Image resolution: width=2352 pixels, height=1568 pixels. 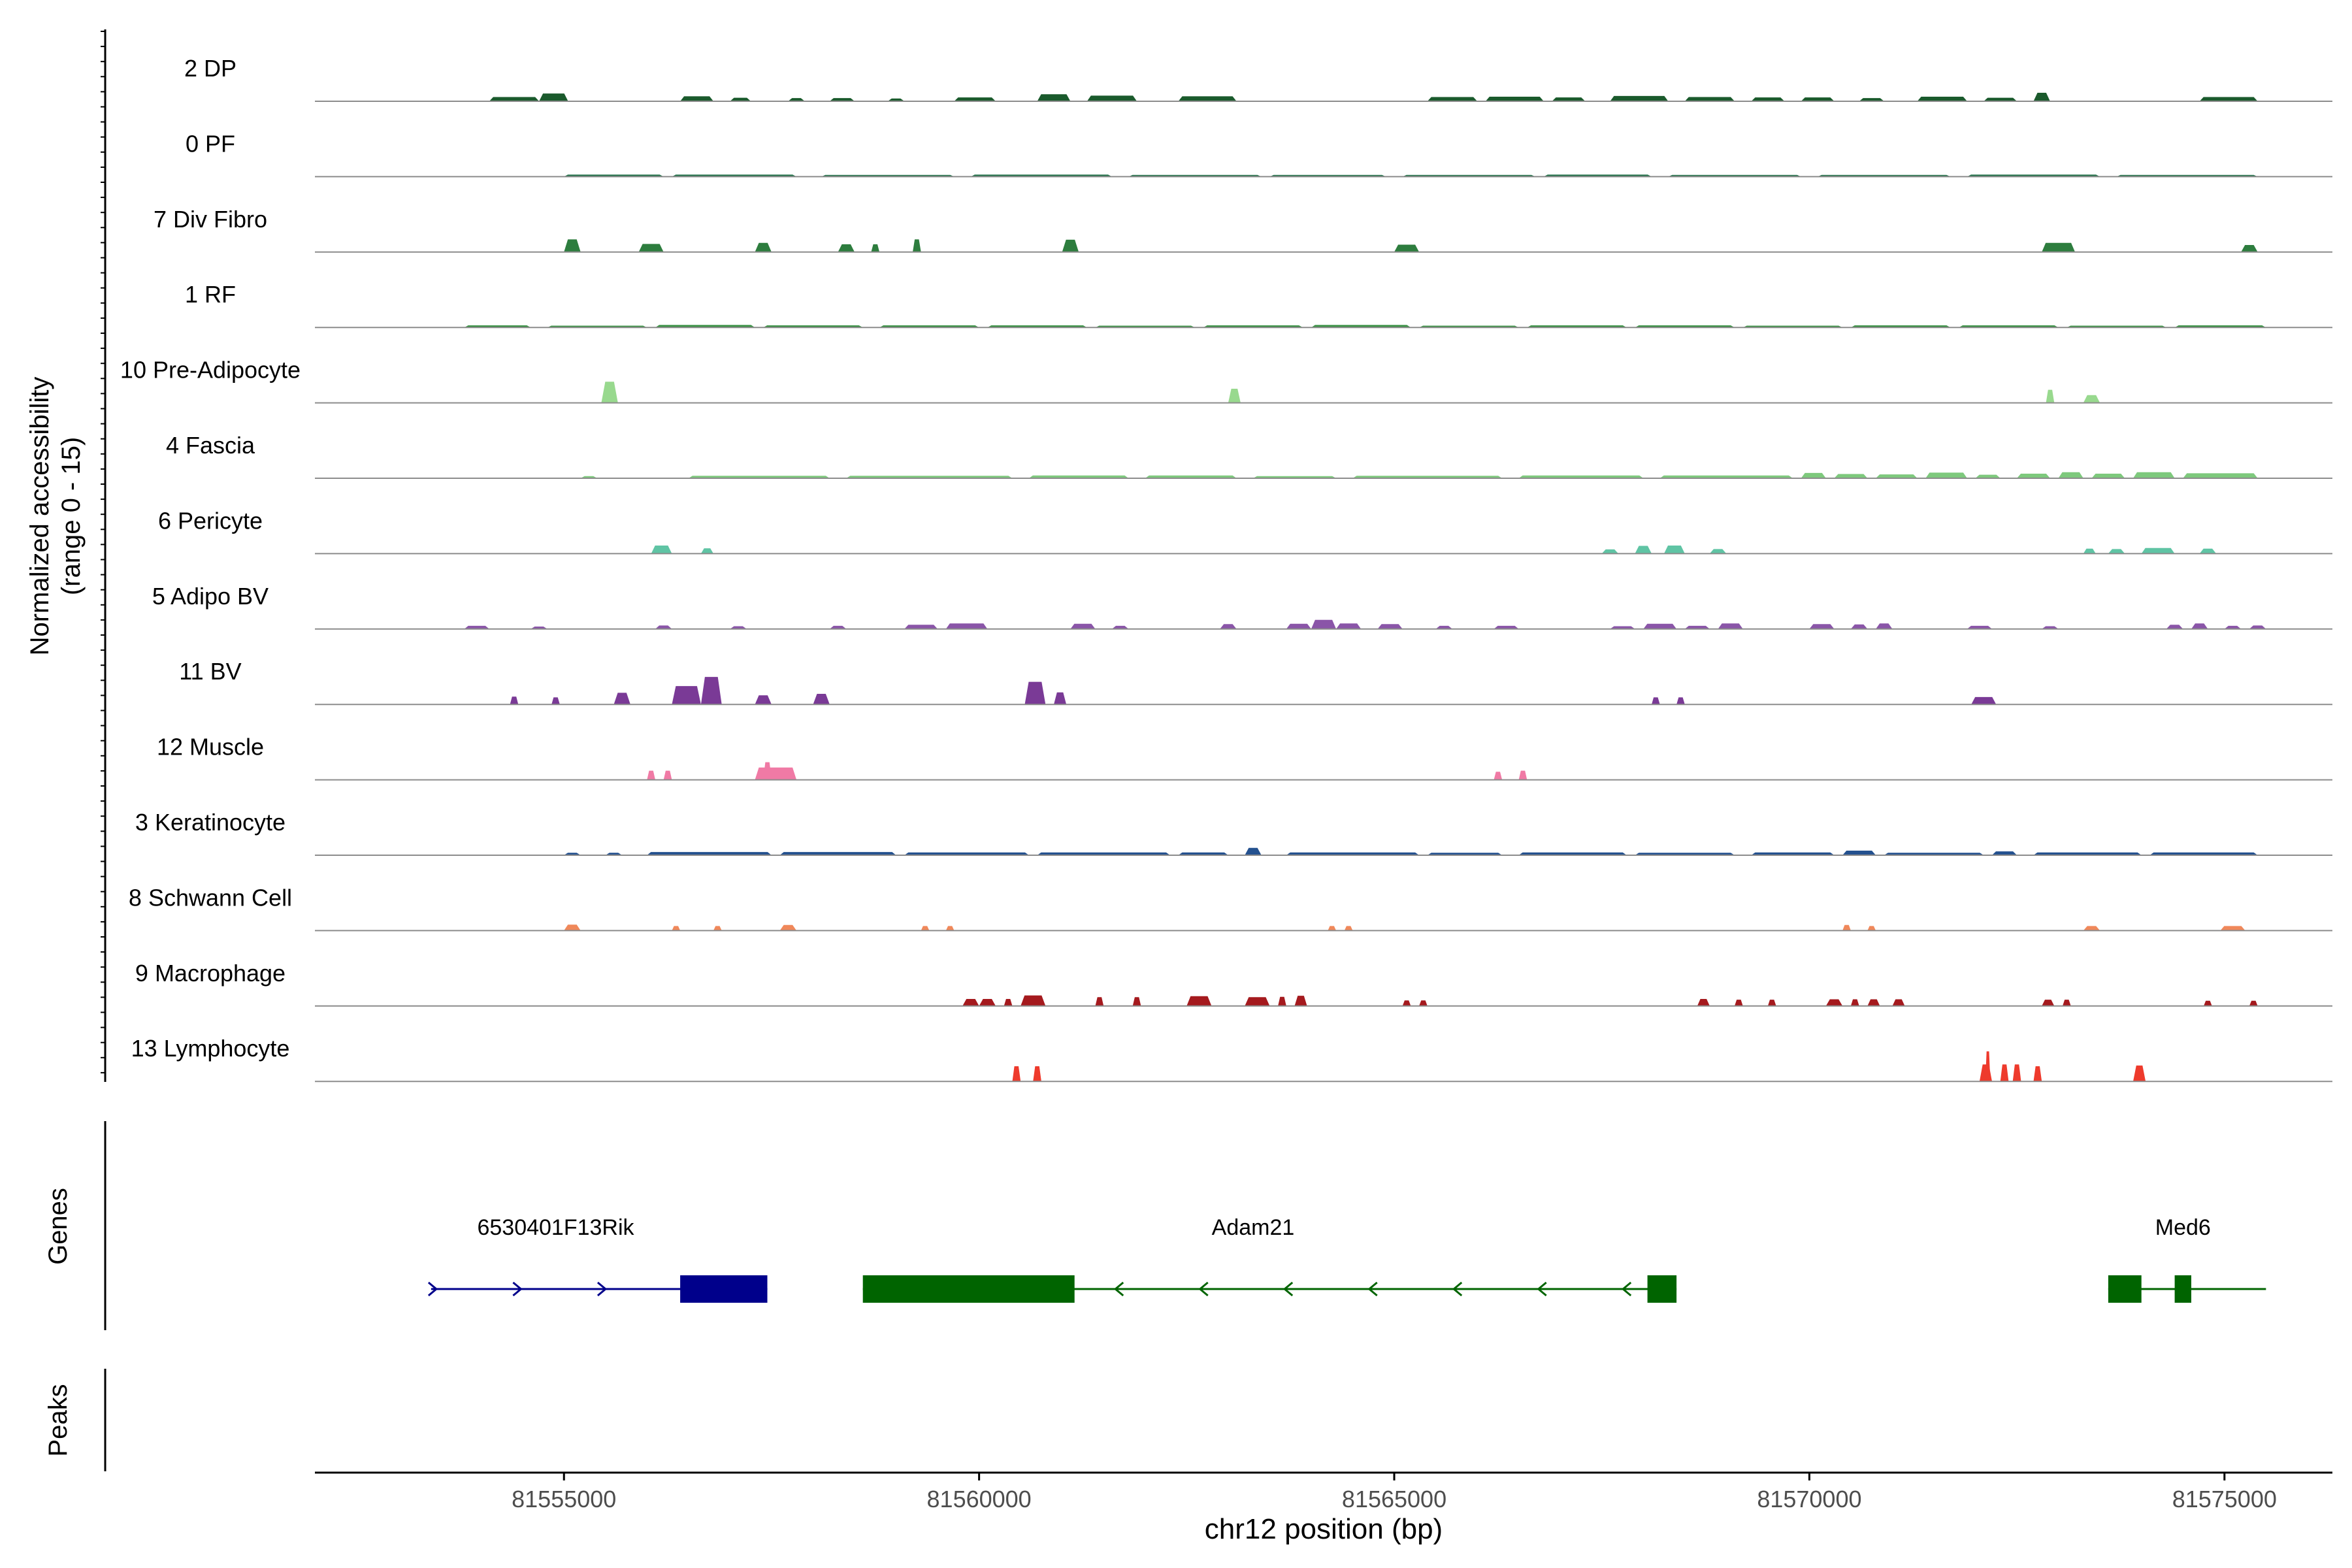 I want to click on track-label: 2 DP, so click(x=210, y=68).